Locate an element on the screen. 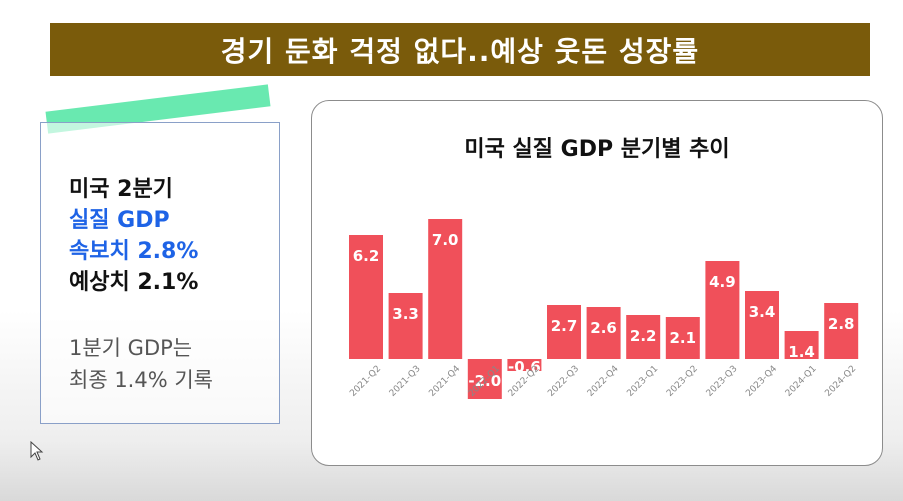 Image resolution: width=903 pixels, height=501 pixels. x-tick-2023-Q4: 2023-Q4 is located at coordinates (761, 381).